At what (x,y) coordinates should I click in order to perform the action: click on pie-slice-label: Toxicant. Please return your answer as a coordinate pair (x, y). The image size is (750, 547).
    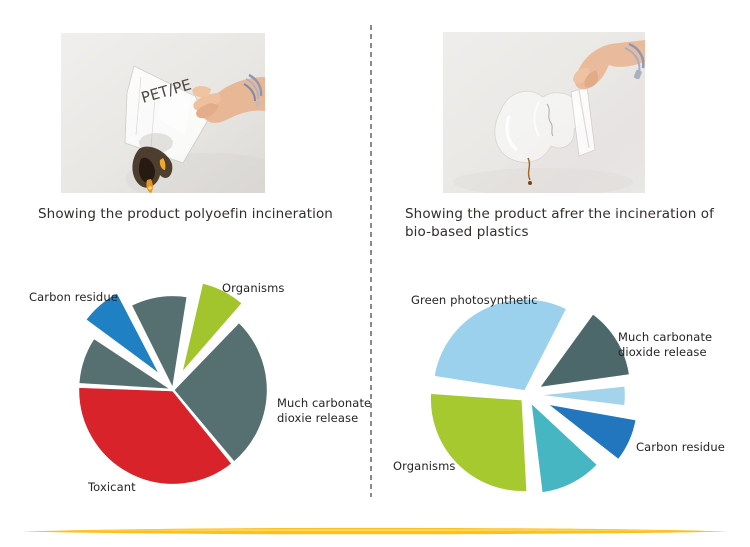
    Looking at the image, I should click on (112, 487).